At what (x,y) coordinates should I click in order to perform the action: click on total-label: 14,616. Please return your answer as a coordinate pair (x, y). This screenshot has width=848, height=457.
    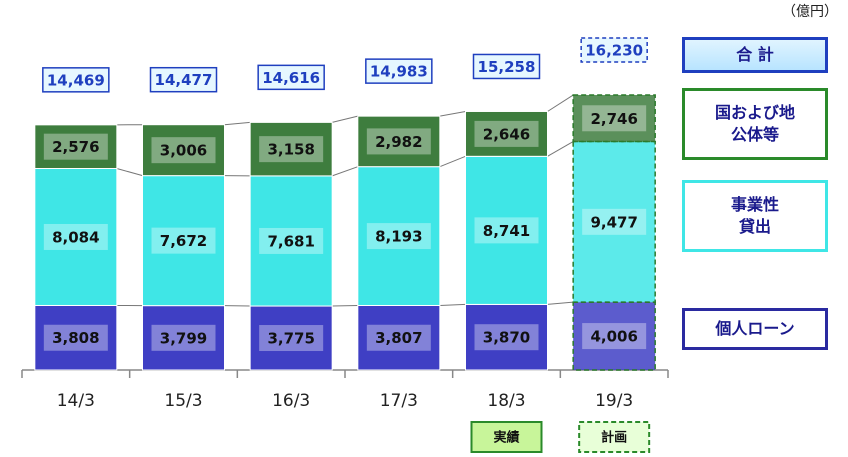
    Looking at the image, I should click on (291, 78).